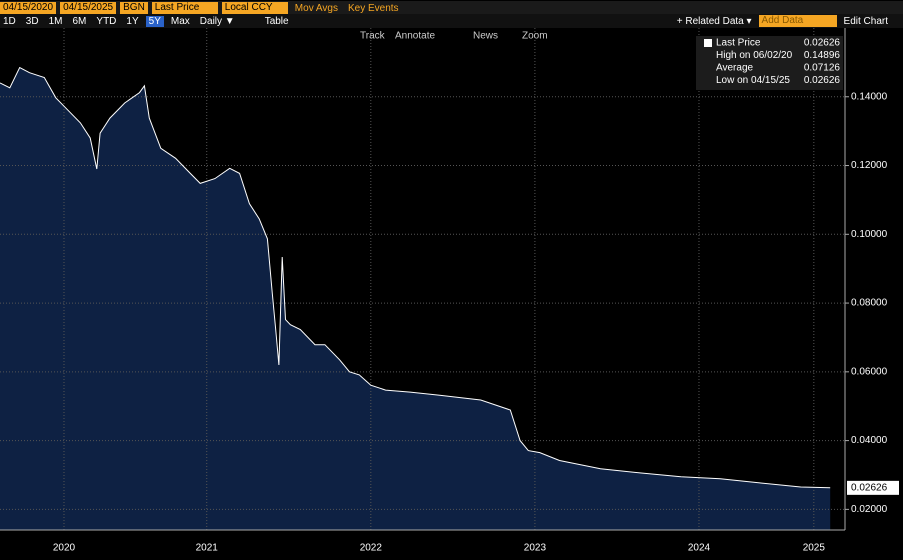 Image resolution: width=903 pixels, height=560 pixels. Describe the element at coordinates (485, 36) in the screenshot. I see `chart-tool: News` at that location.